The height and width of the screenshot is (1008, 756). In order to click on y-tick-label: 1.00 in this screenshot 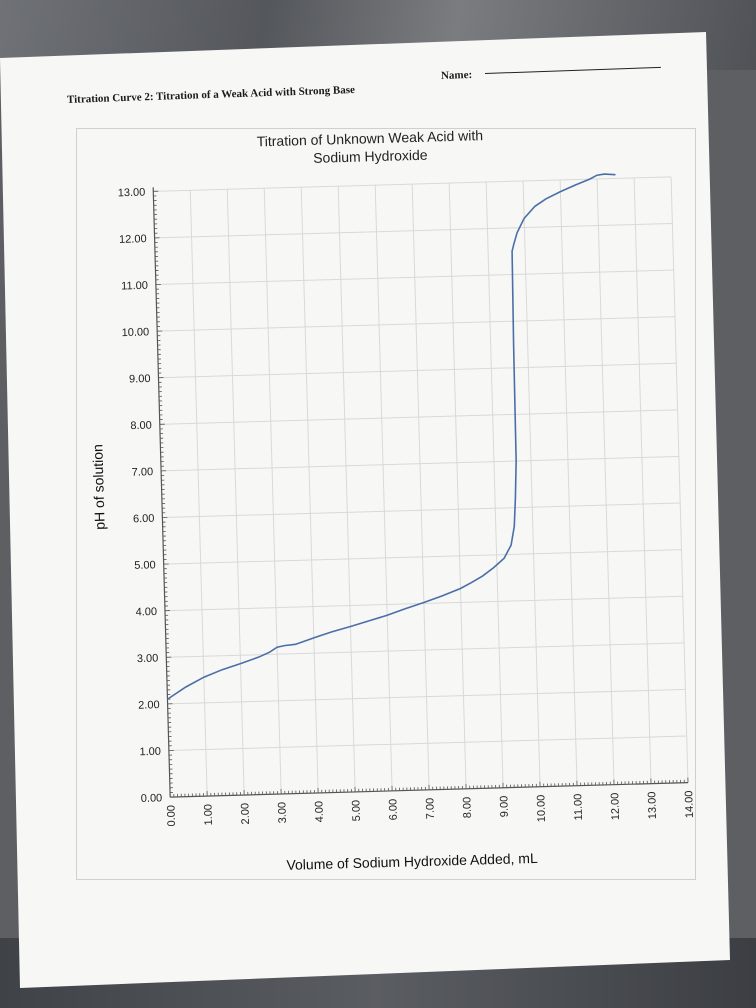, I will do `click(150, 752)`.